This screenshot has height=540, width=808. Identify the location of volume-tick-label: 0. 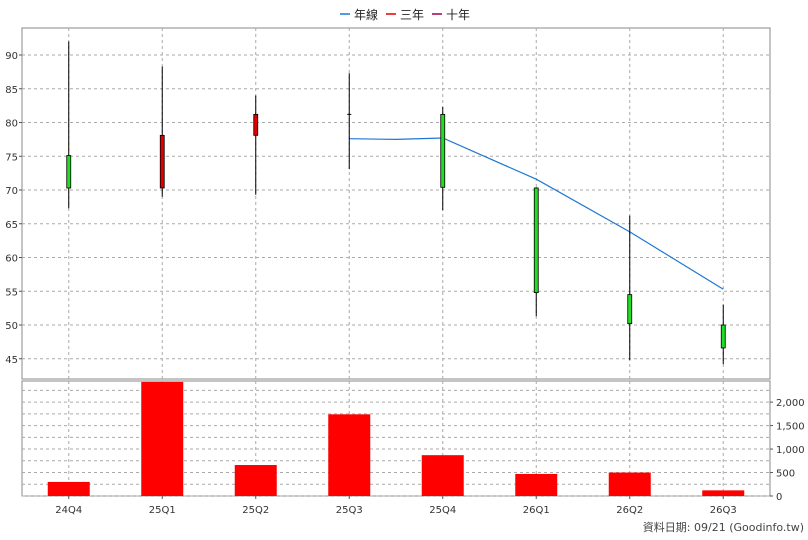
(779, 497).